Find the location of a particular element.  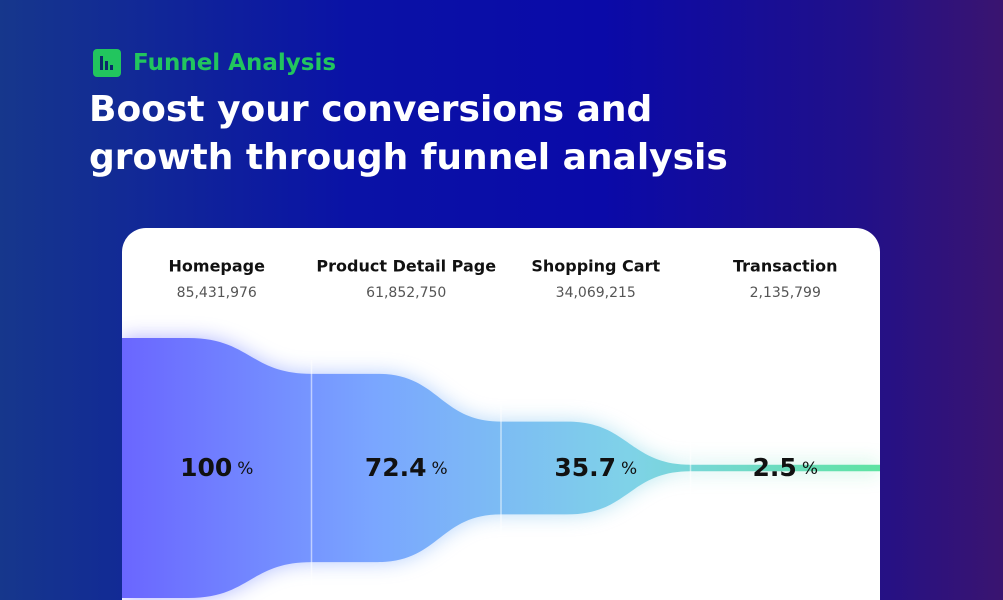

percent-value: 35.7 is located at coordinates (585, 467).